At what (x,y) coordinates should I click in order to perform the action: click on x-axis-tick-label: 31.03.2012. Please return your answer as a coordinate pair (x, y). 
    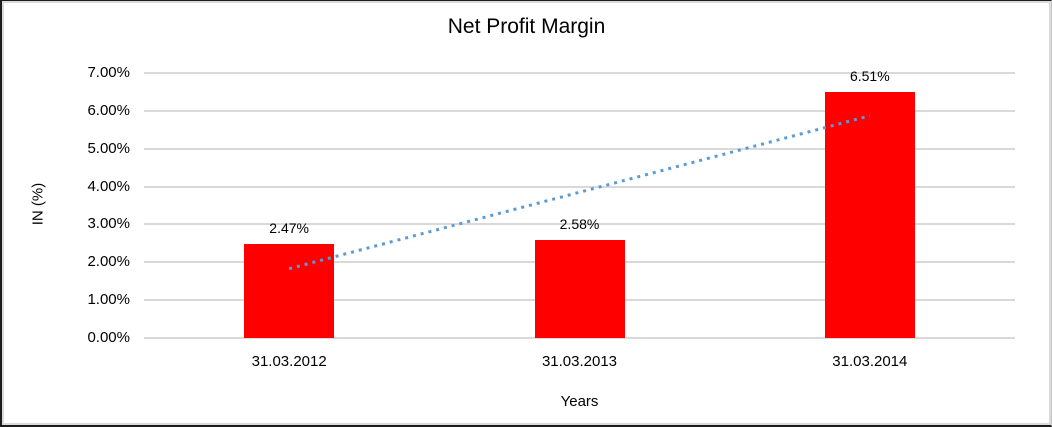
    Looking at the image, I should click on (289, 361).